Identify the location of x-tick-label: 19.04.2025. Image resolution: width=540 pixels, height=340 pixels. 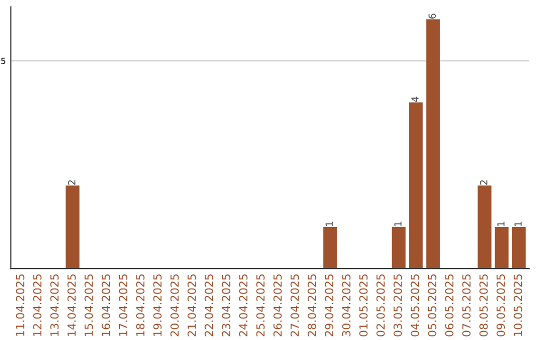
(157, 305).